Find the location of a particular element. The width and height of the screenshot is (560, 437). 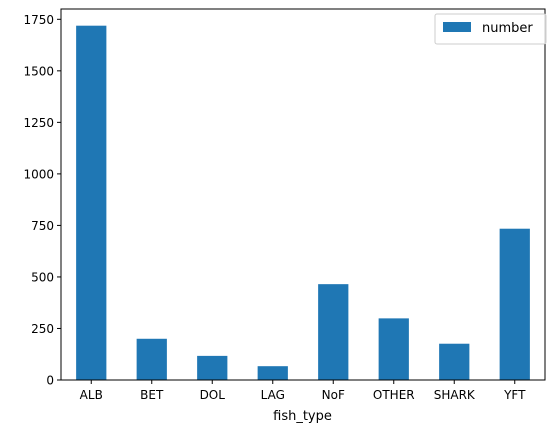

bar-lag is located at coordinates (272, 373).